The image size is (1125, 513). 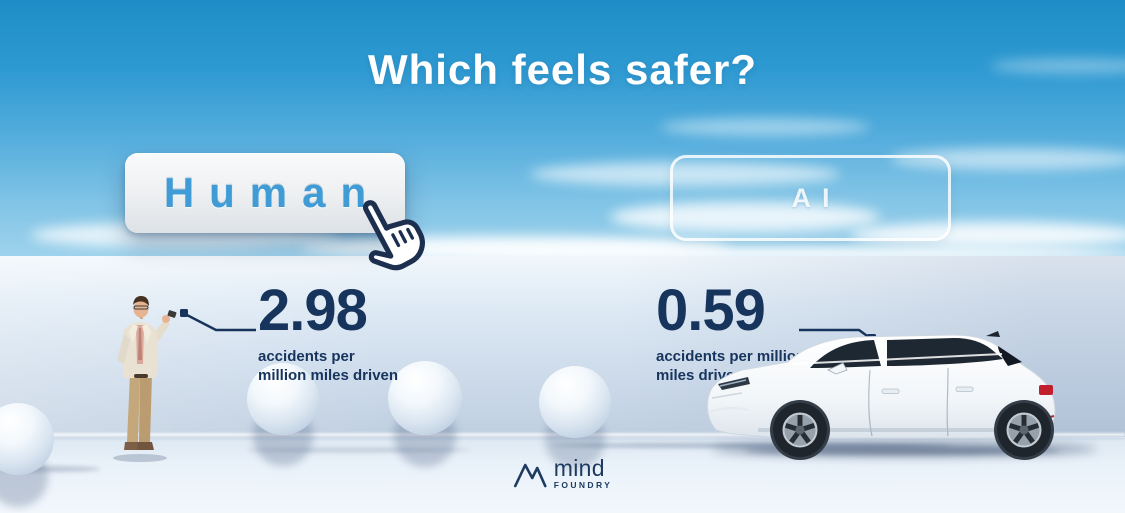 I want to click on ai-statistic-value: 0.59, so click(x=711, y=310).